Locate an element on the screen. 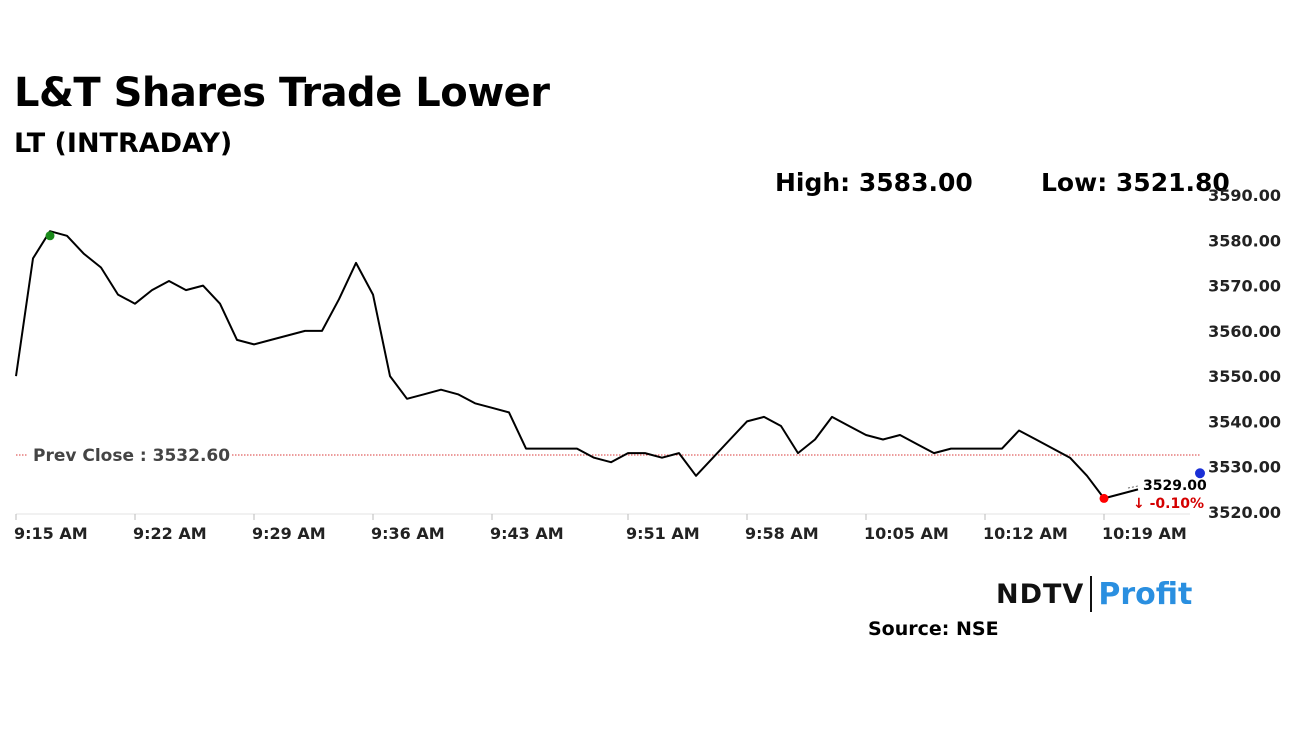 The width and height of the screenshot is (1296, 729). source-note: Source: NSE is located at coordinates (933, 629).